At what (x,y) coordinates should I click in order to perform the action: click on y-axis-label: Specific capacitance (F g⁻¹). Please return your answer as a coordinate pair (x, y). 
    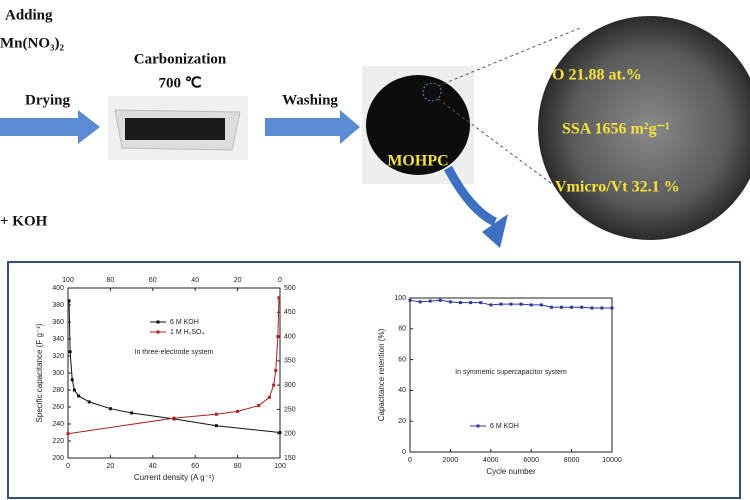
    Looking at the image, I should click on (39, 372).